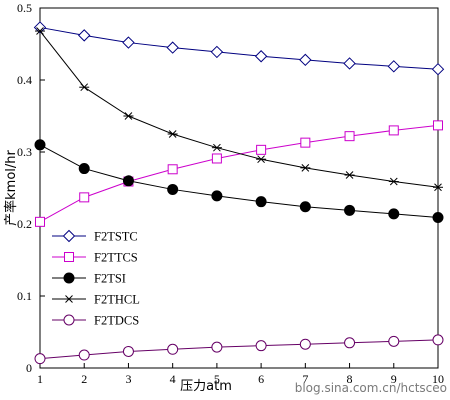  I want to click on x-tick-label: 6, so click(261, 379).